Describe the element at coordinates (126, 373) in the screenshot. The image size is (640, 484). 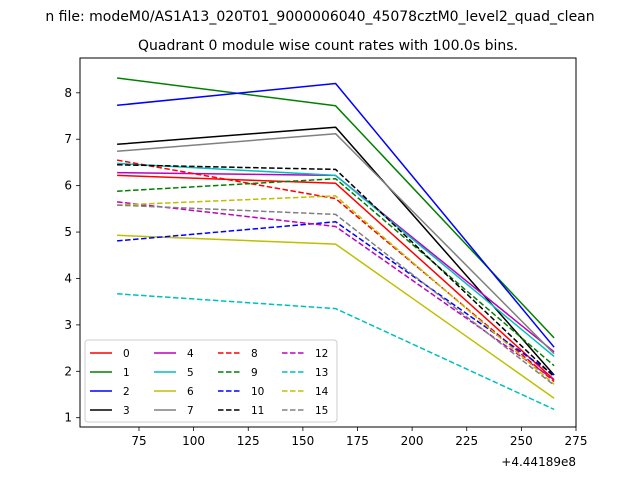
I see `legend-label-1: 1` at that location.